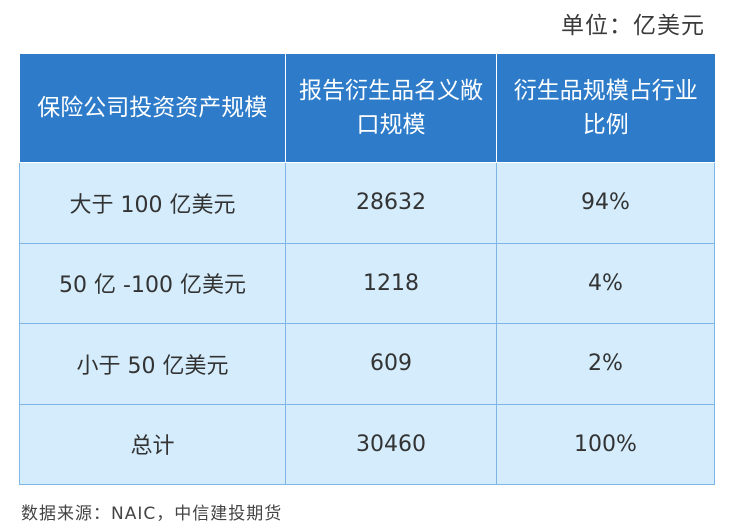 The image size is (735, 532). I want to click on header-industry-share: 衍生品规模占行业比例, so click(605, 108).